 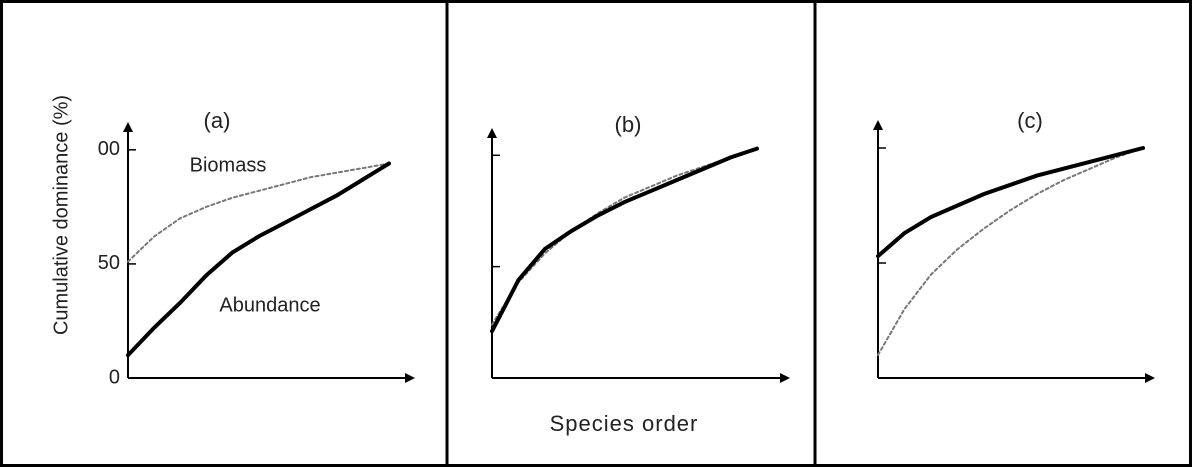 I want to click on y-tick-label: 00, so click(x=109, y=149).